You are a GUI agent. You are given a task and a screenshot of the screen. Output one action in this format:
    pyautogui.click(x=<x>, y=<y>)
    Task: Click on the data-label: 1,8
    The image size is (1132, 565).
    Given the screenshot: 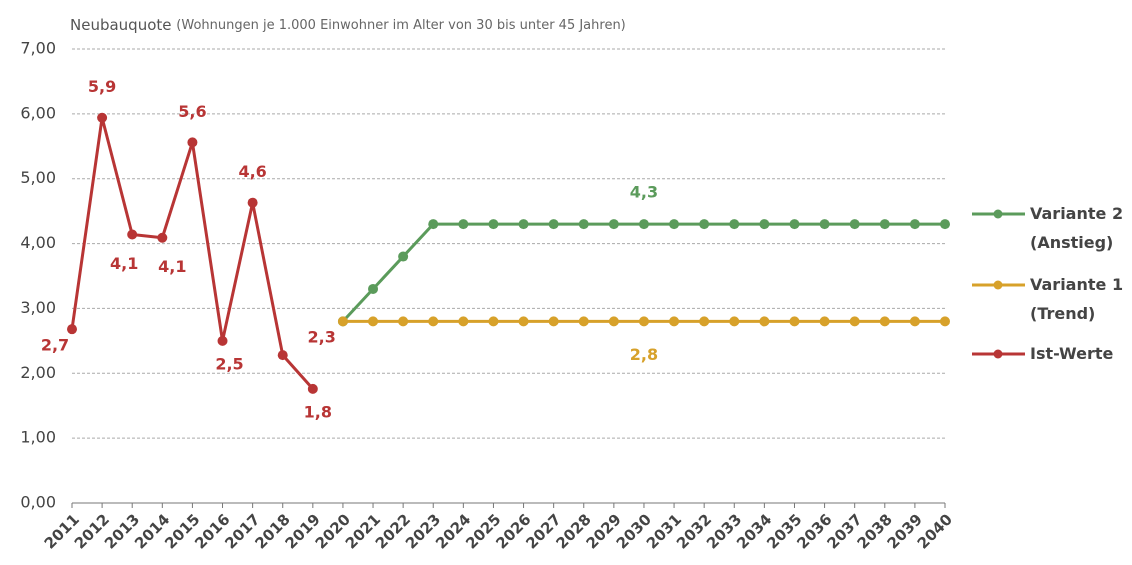 What is the action you would take?
    pyautogui.click(x=318, y=411)
    